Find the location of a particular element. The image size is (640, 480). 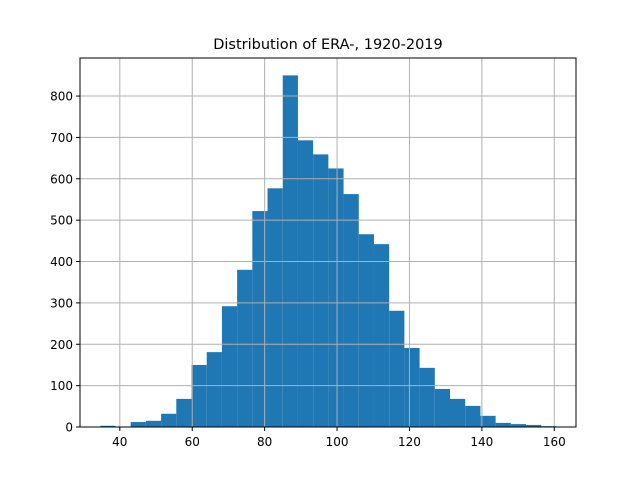

x-tick-label: 80 is located at coordinates (264, 442).